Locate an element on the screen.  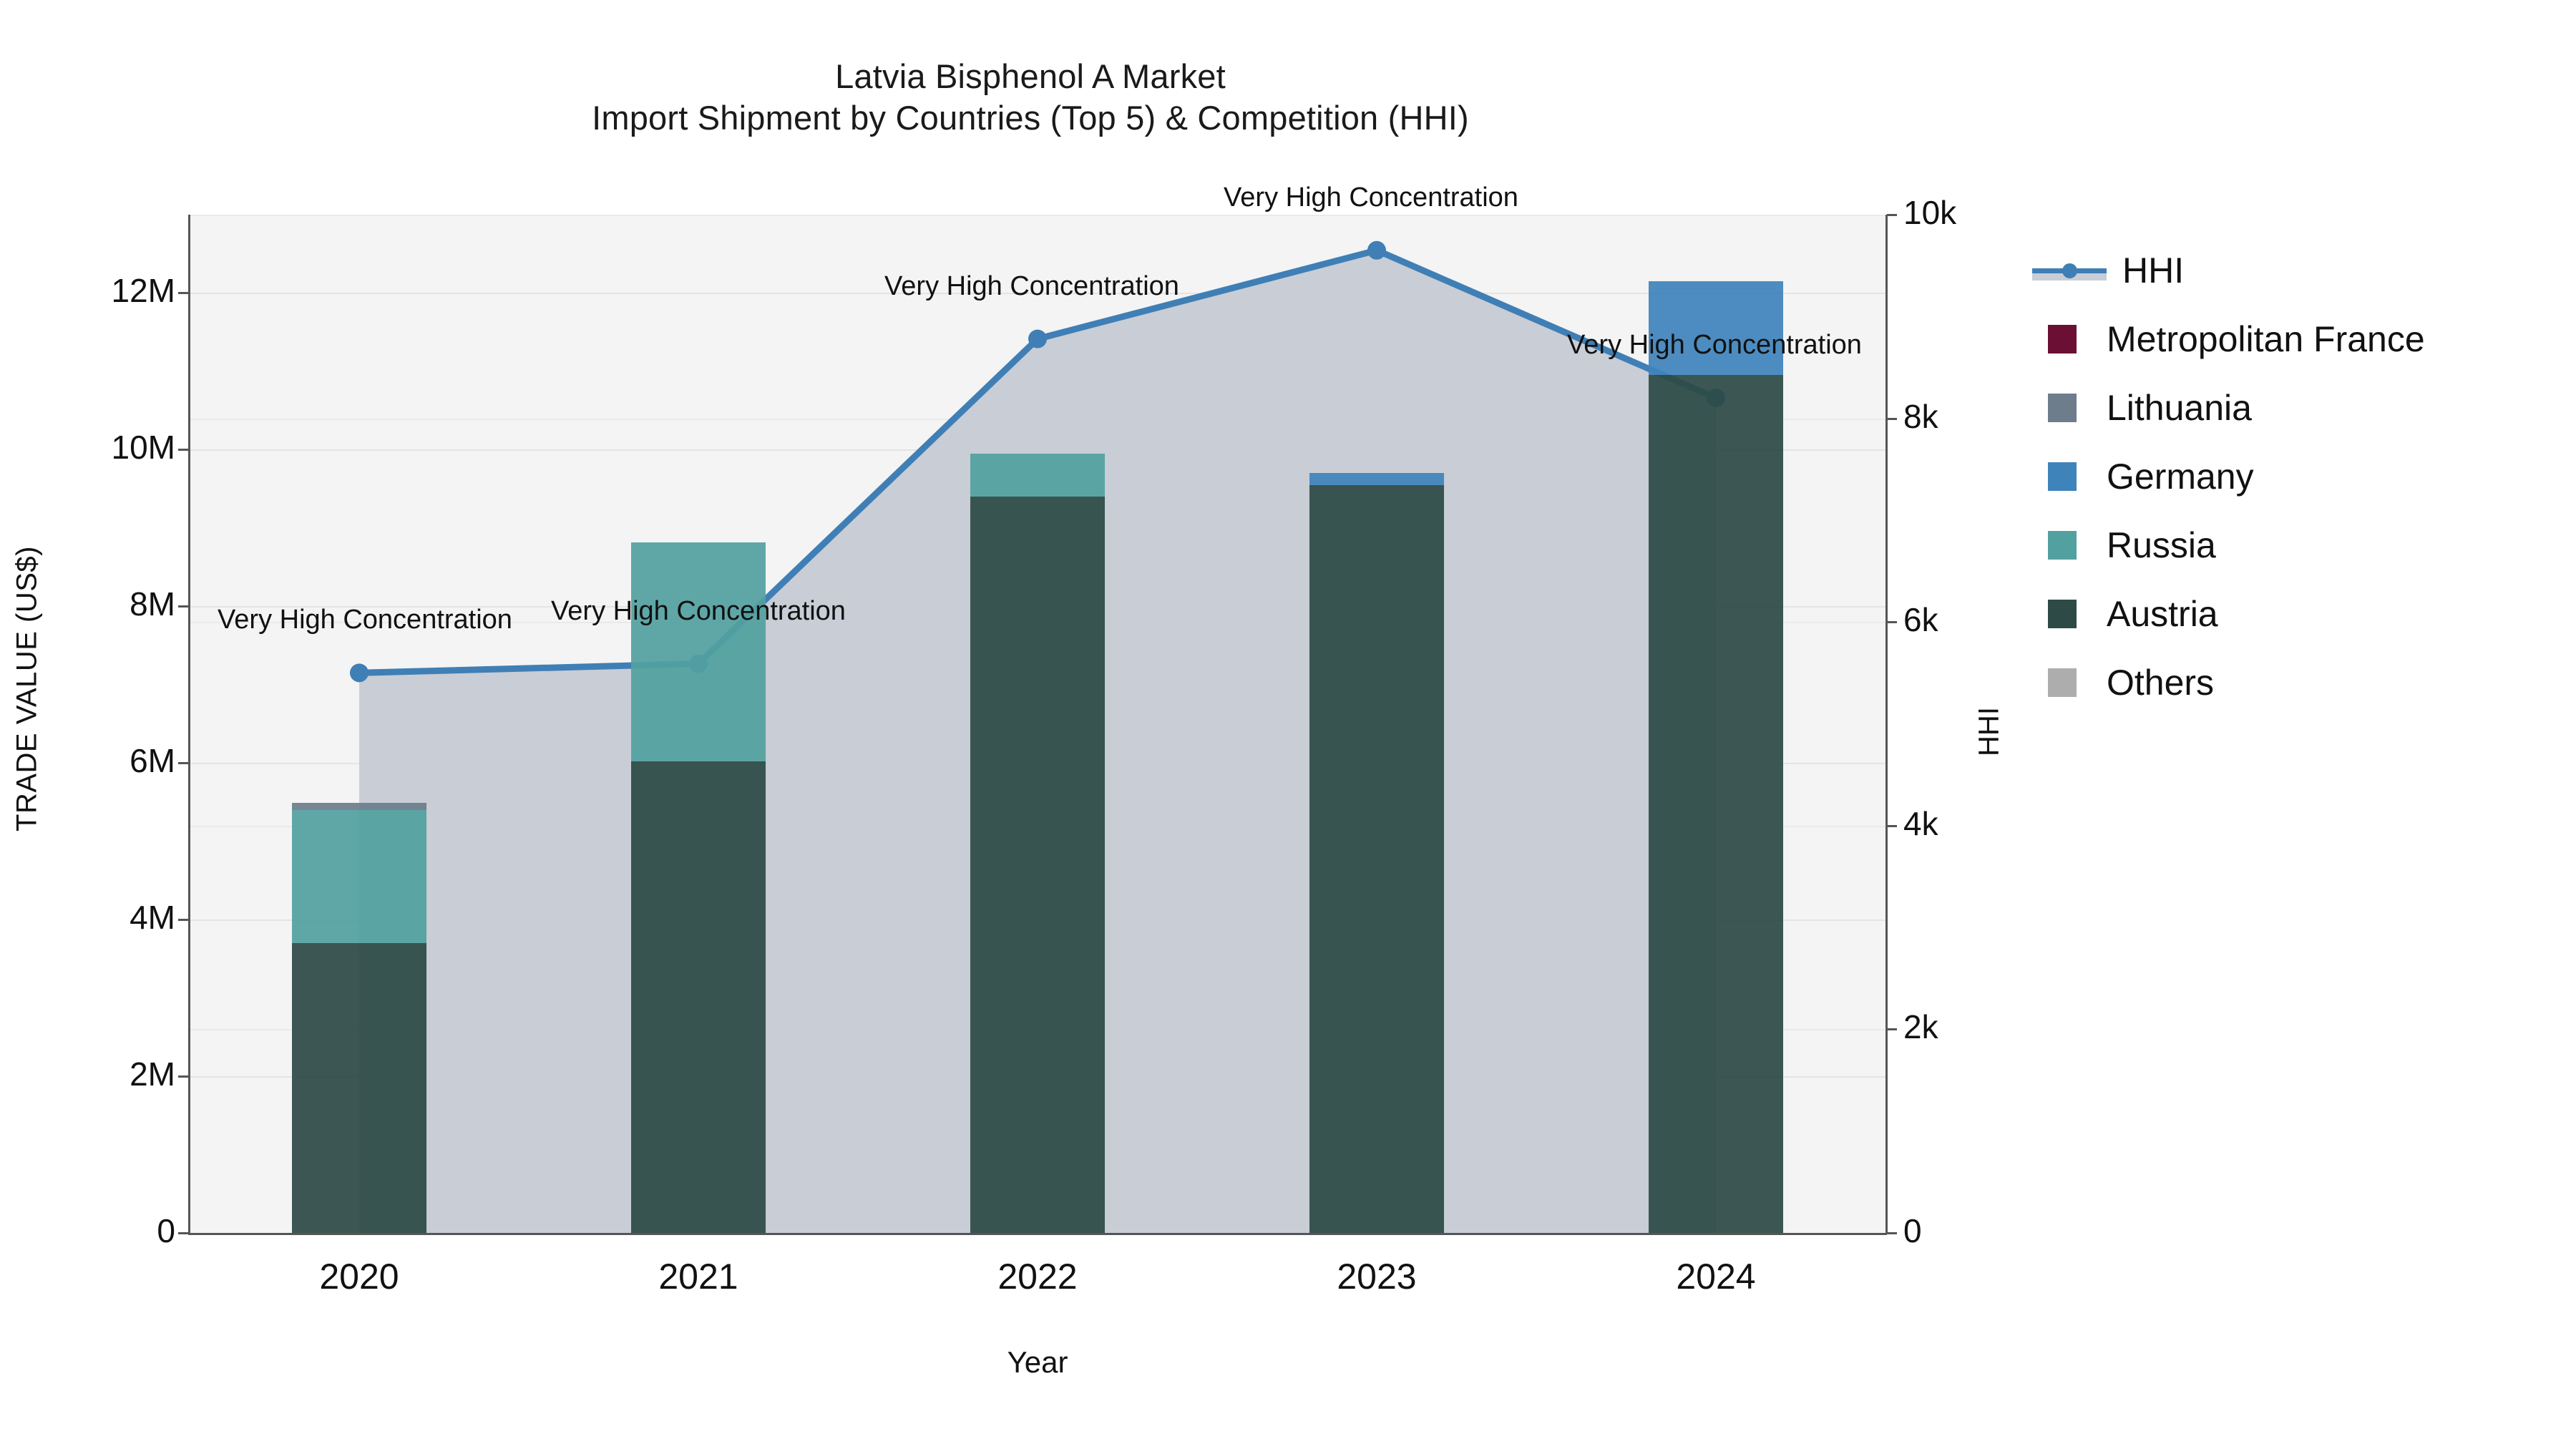
y-axis-left-tick-label: 12M is located at coordinates (143, 291).